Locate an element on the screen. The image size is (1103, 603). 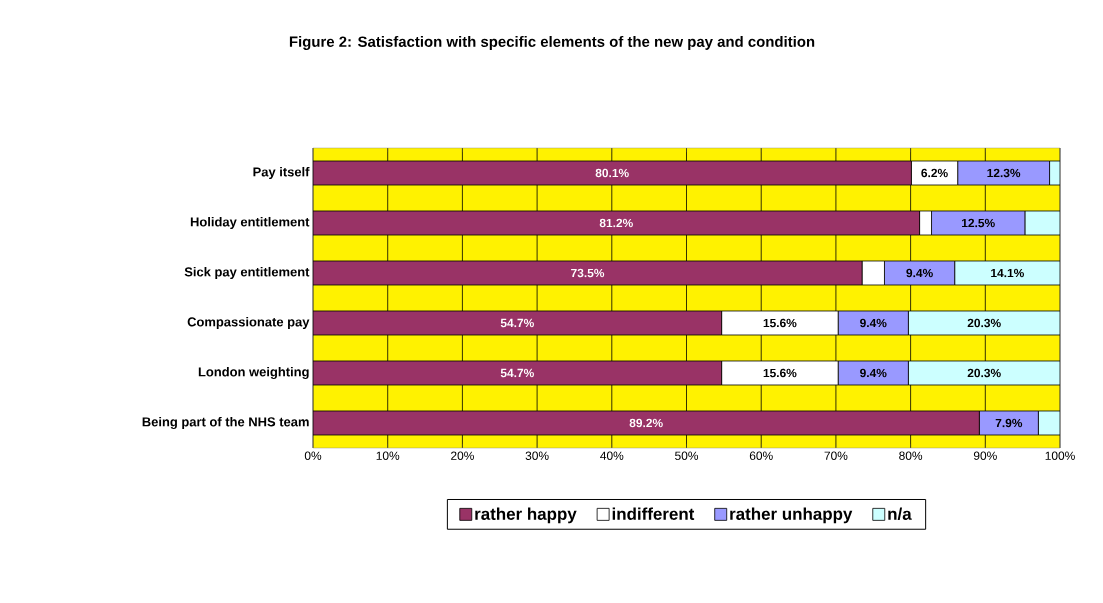
x-tick-label: 100% is located at coordinates (1060, 455).